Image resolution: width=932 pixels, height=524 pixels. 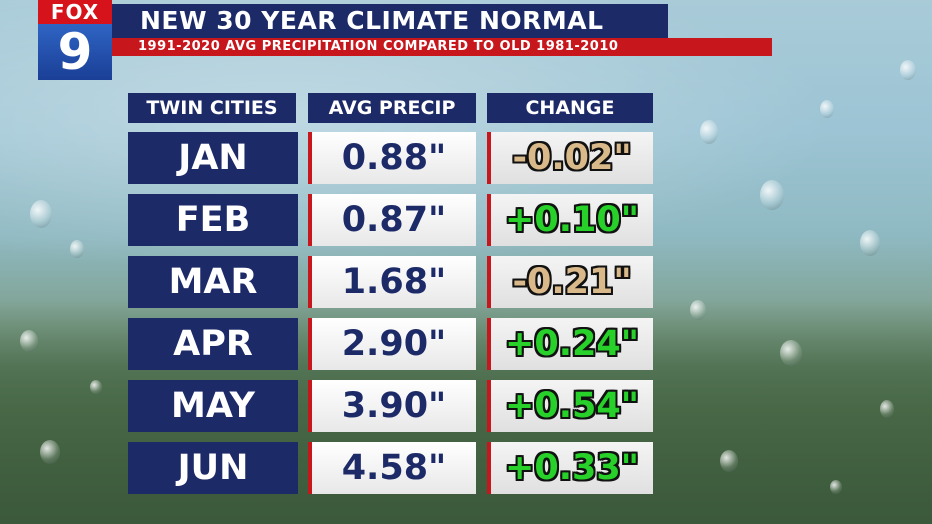 I want to click on month-cell: JUN, so click(x=213, y=468).